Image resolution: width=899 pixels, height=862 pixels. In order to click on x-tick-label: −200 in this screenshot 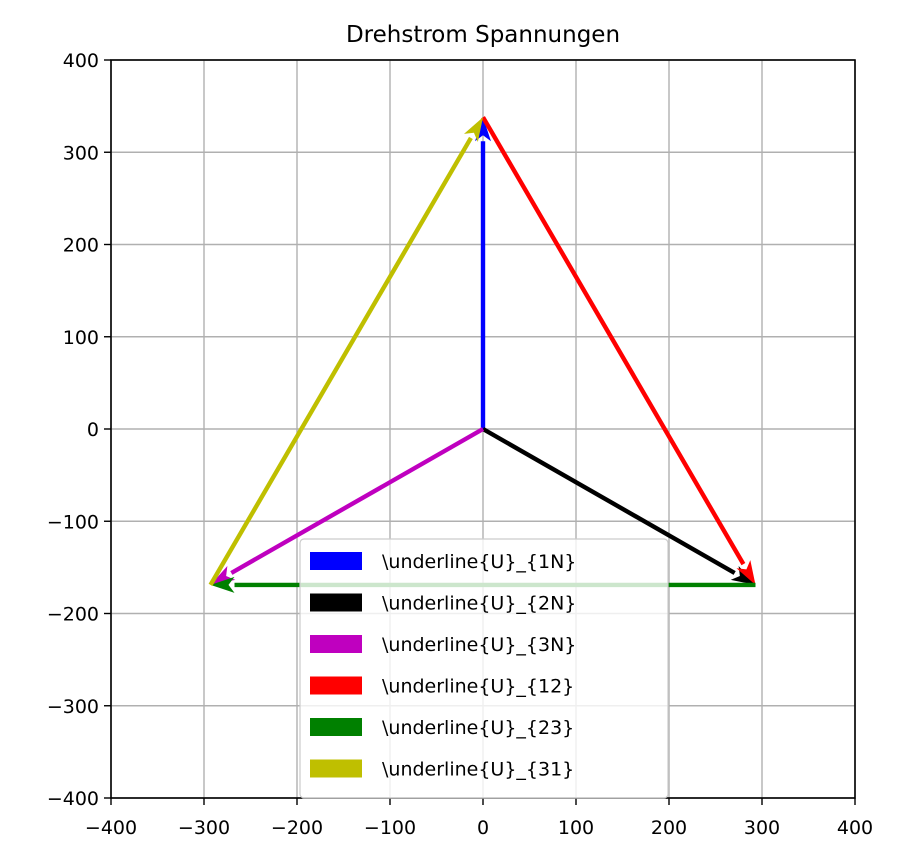, I will do `click(297, 828)`.